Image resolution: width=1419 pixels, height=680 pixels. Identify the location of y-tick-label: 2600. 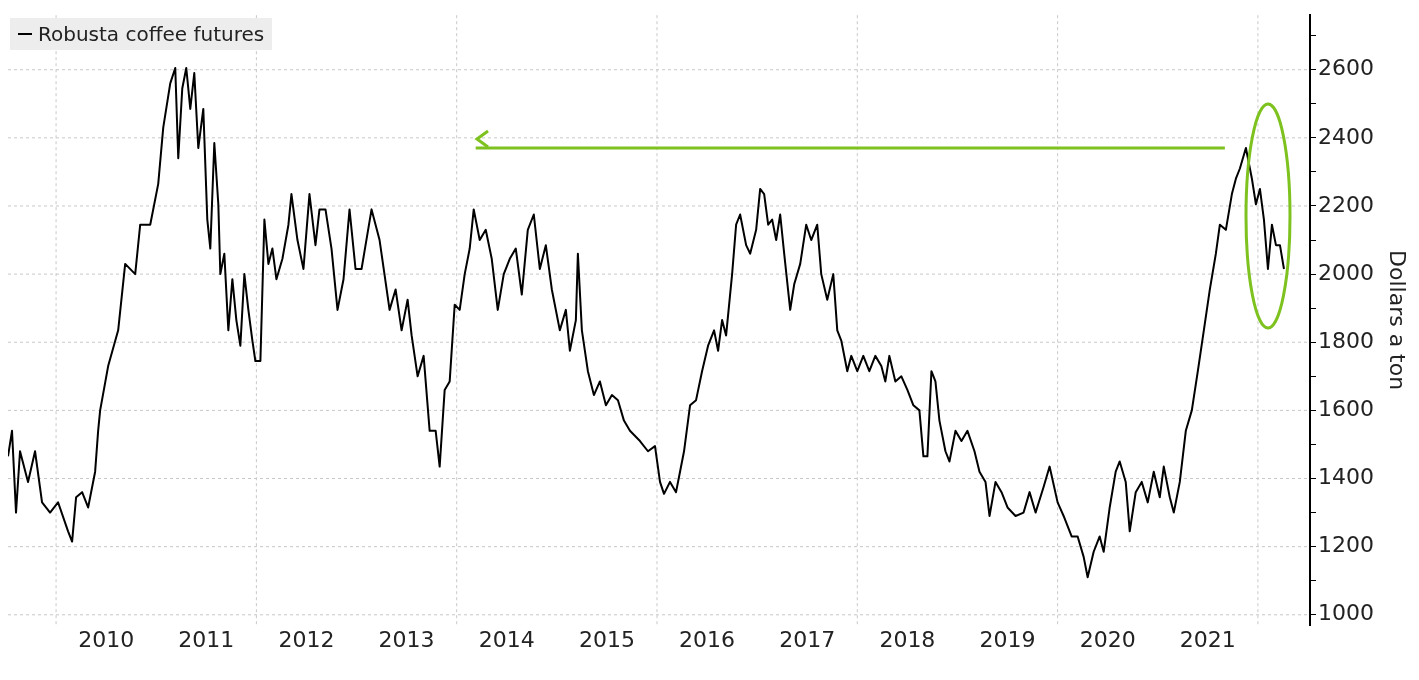
(1346, 68).